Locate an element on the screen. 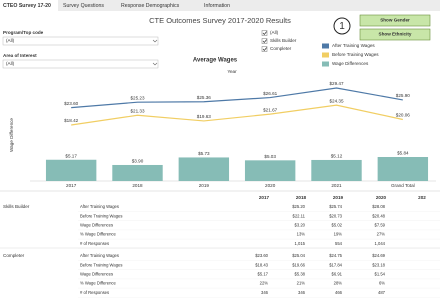  annotation-circle is located at coordinates (342, 26).